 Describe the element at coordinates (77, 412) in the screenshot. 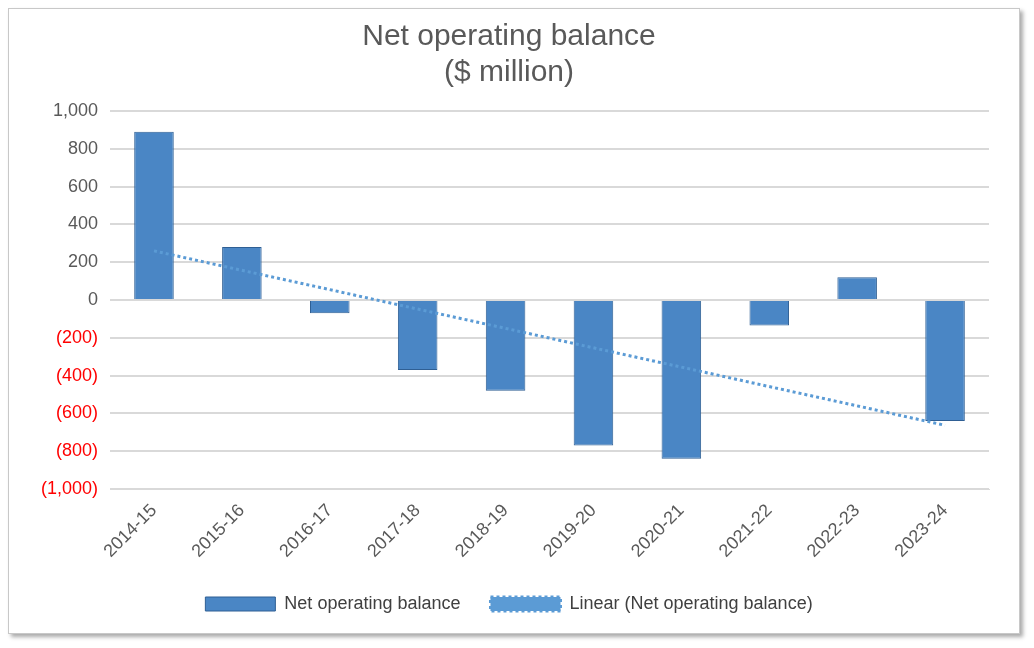

I see `y-tick-label: (600)` at that location.